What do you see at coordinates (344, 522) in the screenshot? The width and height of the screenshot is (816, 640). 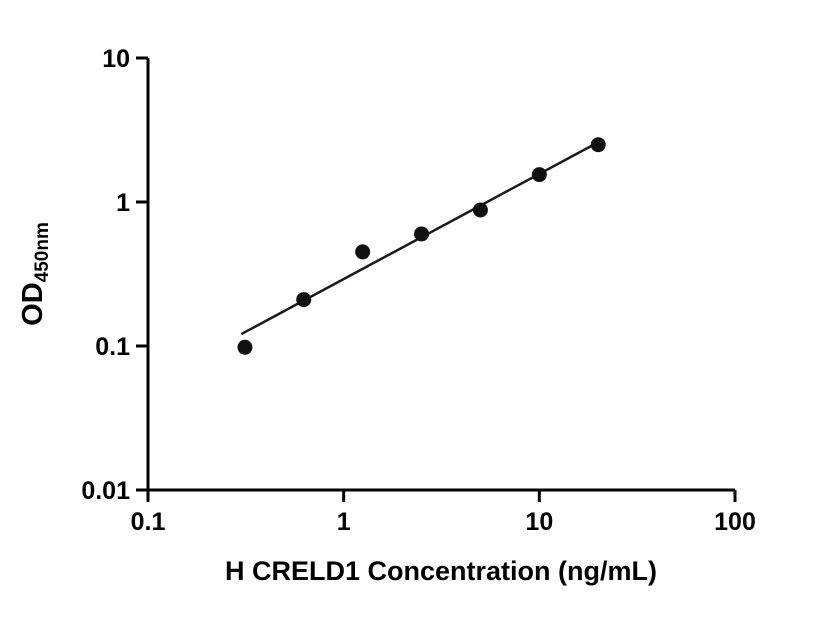 I see `x-tick-label: 1` at bounding box center [344, 522].